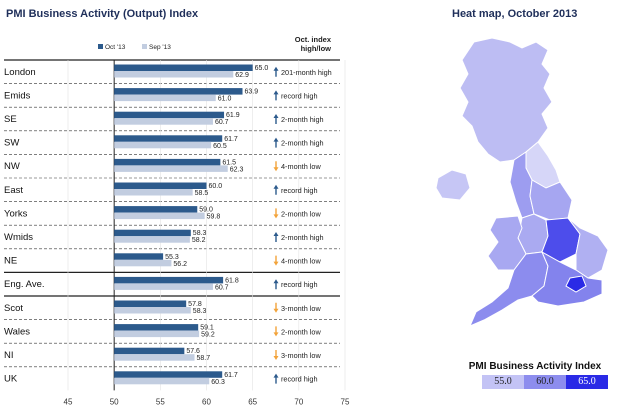 The height and width of the screenshot is (416, 630). I want to click on data-label-oct: 55.3, so click(172, 257).